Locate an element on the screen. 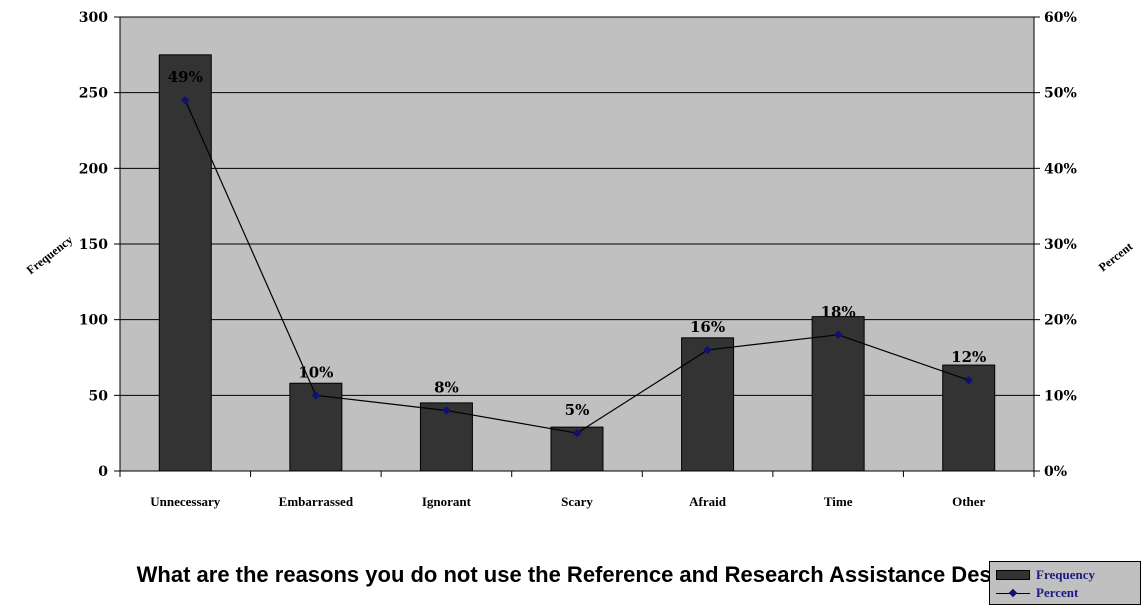  y-tick-label-left: 0 is located at coordinates (103, 472).